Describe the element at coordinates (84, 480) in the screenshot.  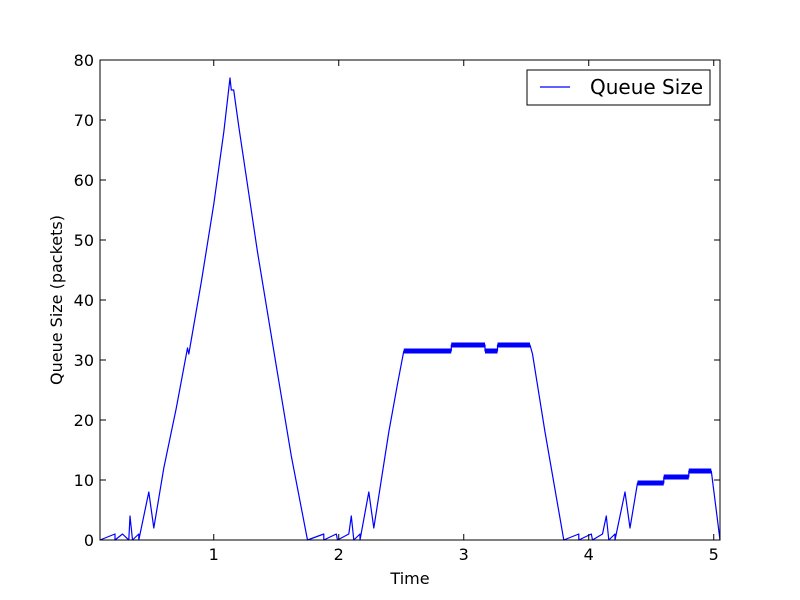
I see `y-tick-label: 10` at that location.